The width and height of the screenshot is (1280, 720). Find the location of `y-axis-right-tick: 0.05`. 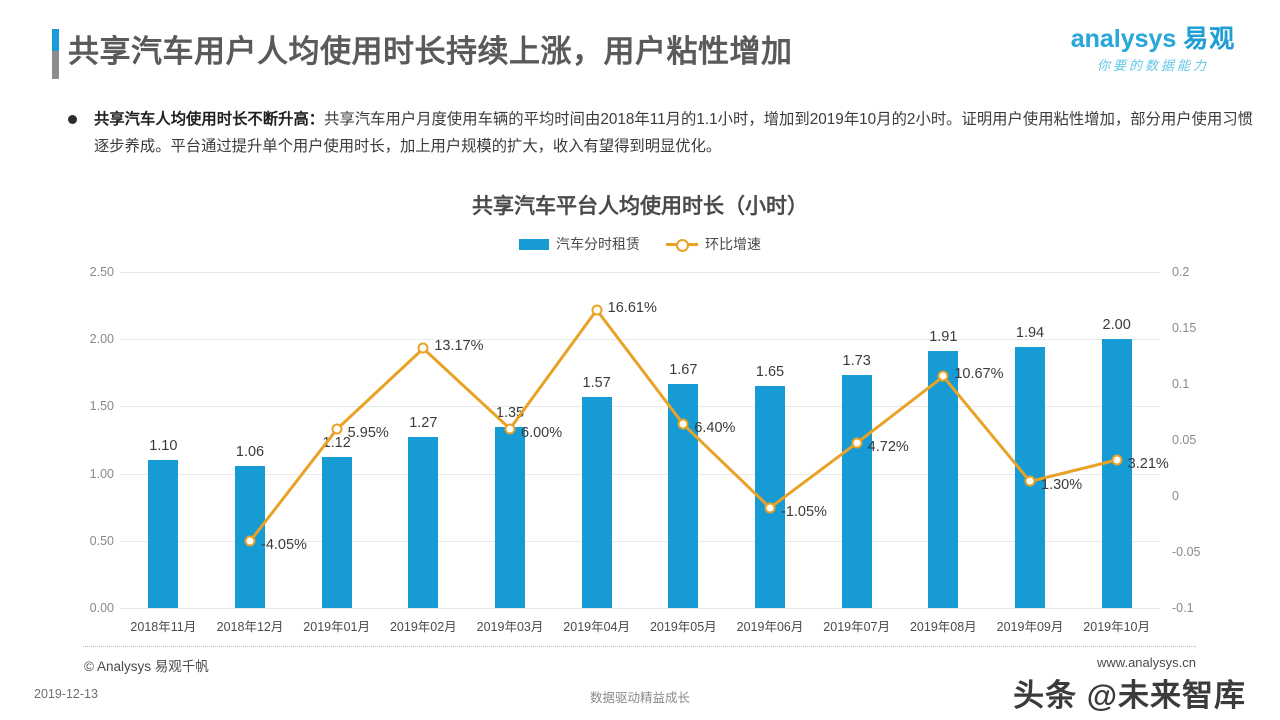

y-axis-right-tick: 0.05 is located at coordinates (1184, 440).